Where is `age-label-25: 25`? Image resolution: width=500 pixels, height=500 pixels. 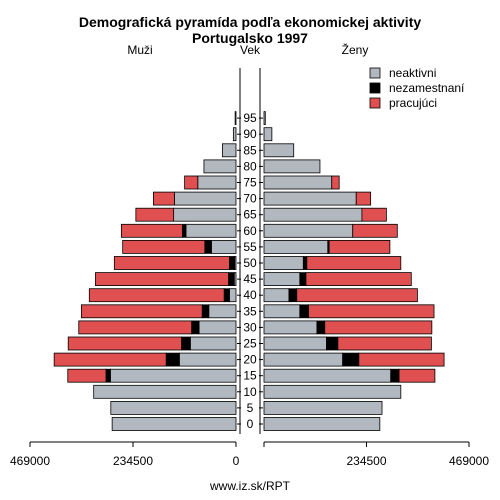
age-label-25: 25 is located at coordinates (250, 344).